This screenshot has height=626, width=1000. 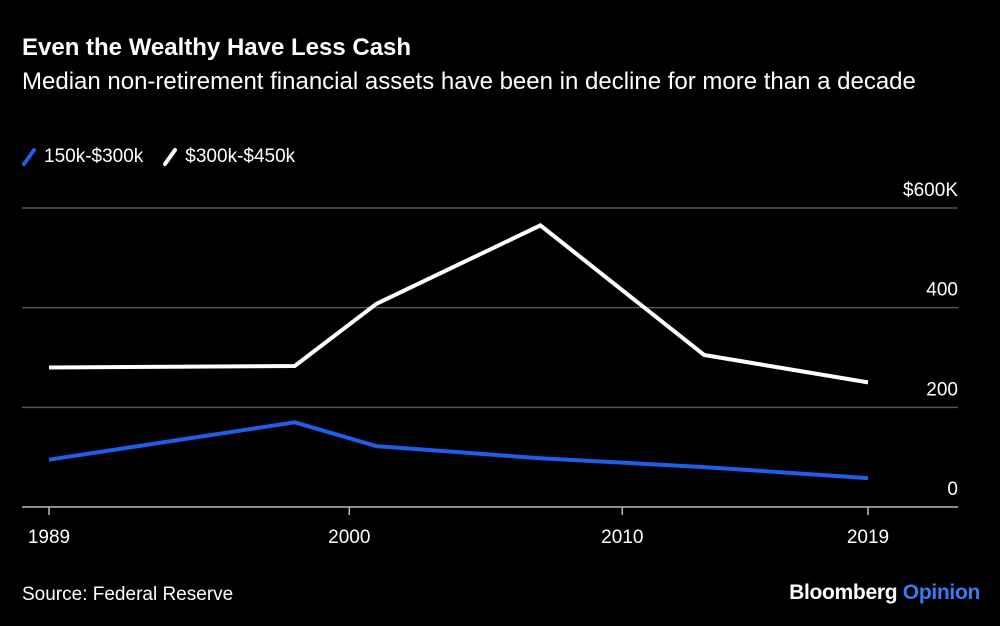 I want to click on legend: 150k-$300k $300k-$450k, so click(x=168, y=157).